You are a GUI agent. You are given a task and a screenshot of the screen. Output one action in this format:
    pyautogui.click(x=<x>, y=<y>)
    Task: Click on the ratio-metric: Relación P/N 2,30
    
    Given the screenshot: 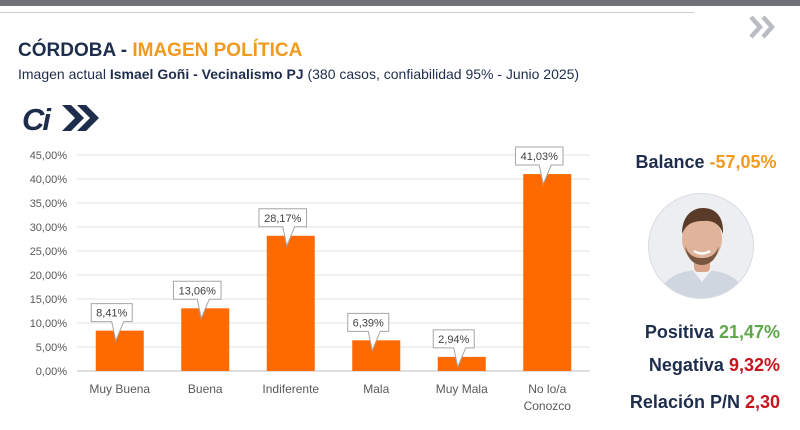 What is the action you would take?
    pyautogui.click(x=705, y=402)
    